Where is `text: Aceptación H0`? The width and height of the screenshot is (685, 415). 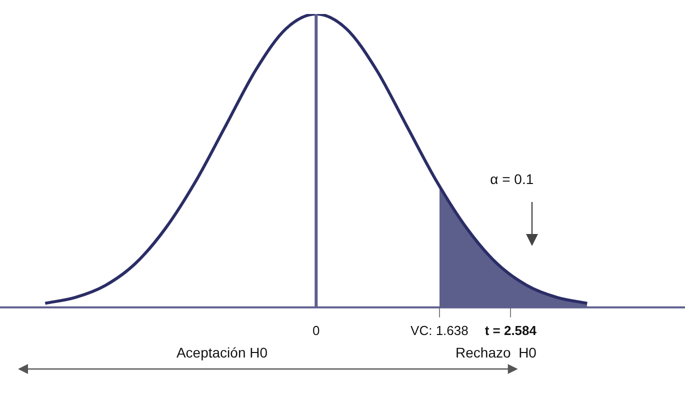 text: Aceptación H0 is located at coordinates (222, 352).